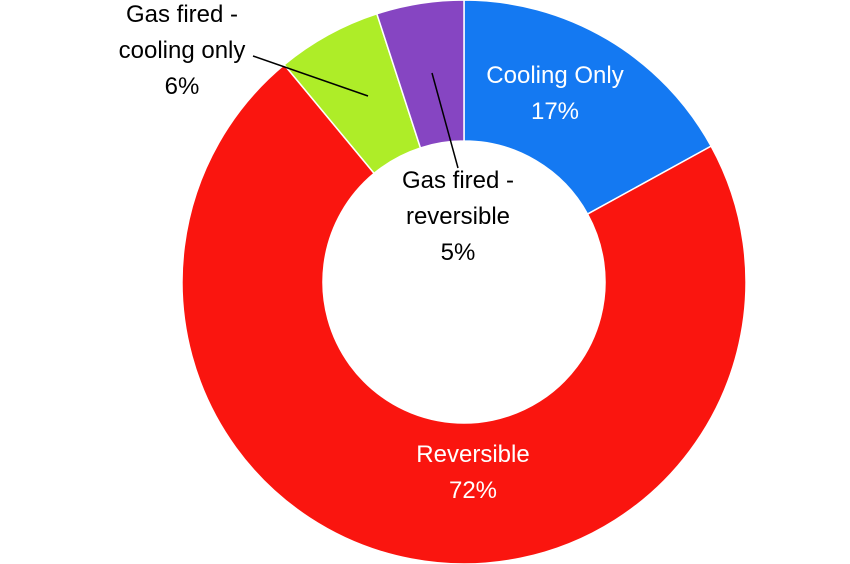 This screenshot has height=564, width=850. I want to click on data-label-cooling-only: Cooling Only 17%, so click(554, 93).